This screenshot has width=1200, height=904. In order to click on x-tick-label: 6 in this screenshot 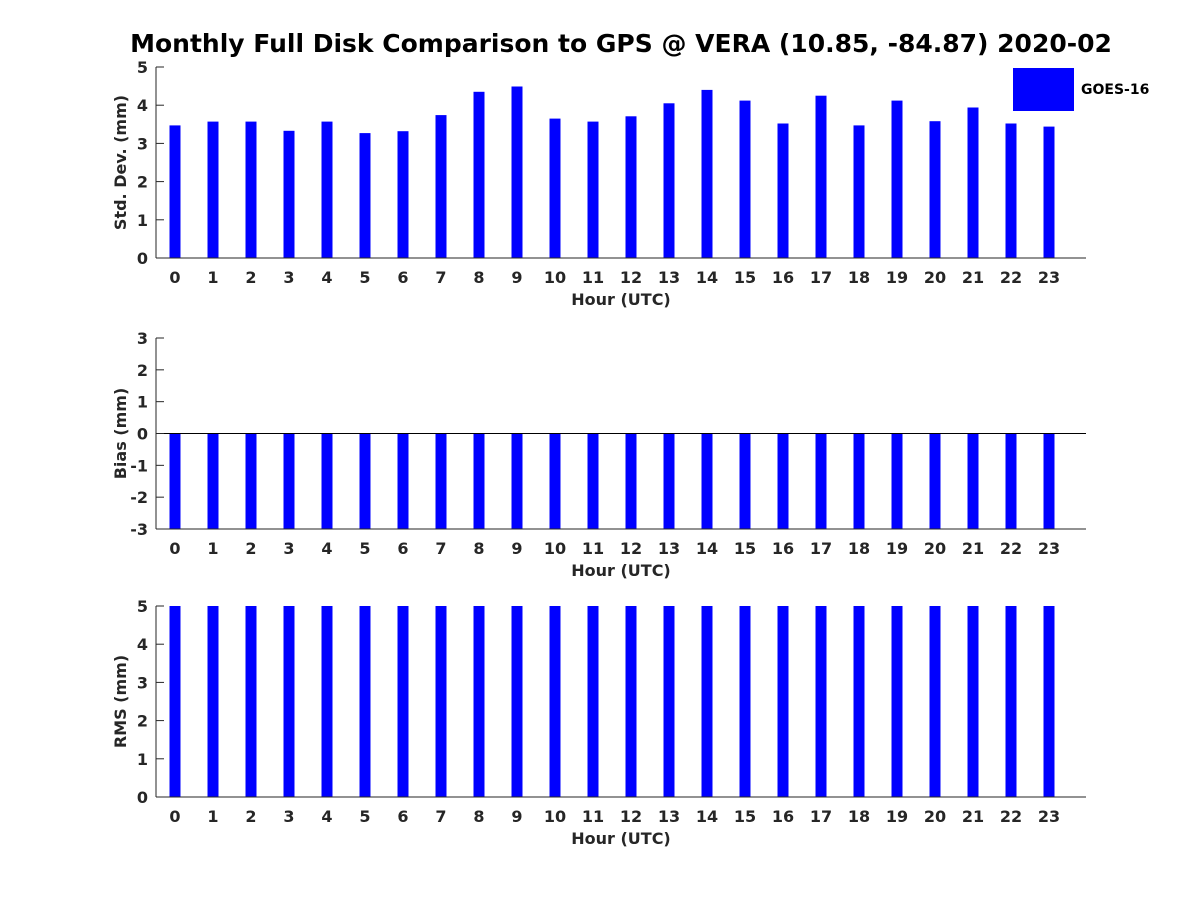, I will do `click(402, 277)`.